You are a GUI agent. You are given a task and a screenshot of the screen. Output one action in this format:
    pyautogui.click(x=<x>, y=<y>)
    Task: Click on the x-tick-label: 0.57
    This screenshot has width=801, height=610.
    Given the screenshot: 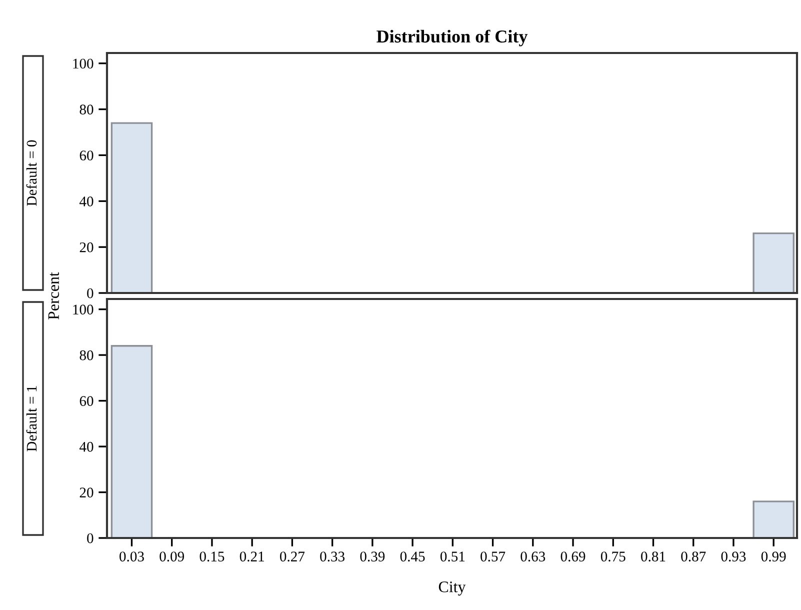 What is the action you would take?
    pyautogui.click(x=493, y=557)
    